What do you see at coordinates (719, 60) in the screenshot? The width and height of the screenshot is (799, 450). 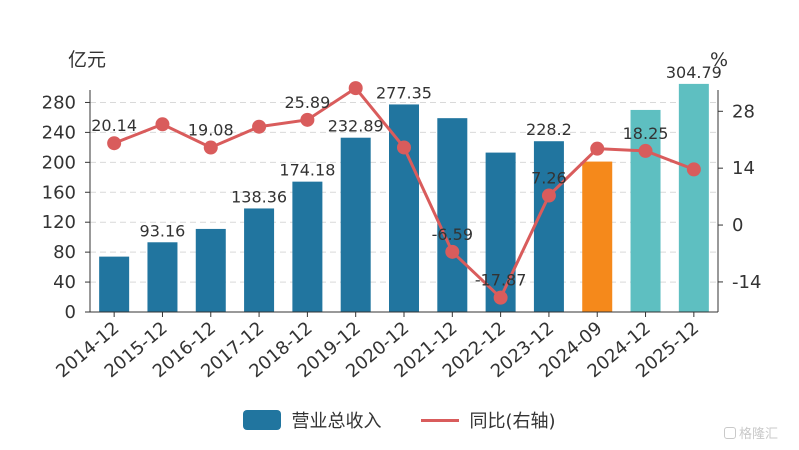 I see `y-right-axis-title: %` at bounding box center [719, 60].